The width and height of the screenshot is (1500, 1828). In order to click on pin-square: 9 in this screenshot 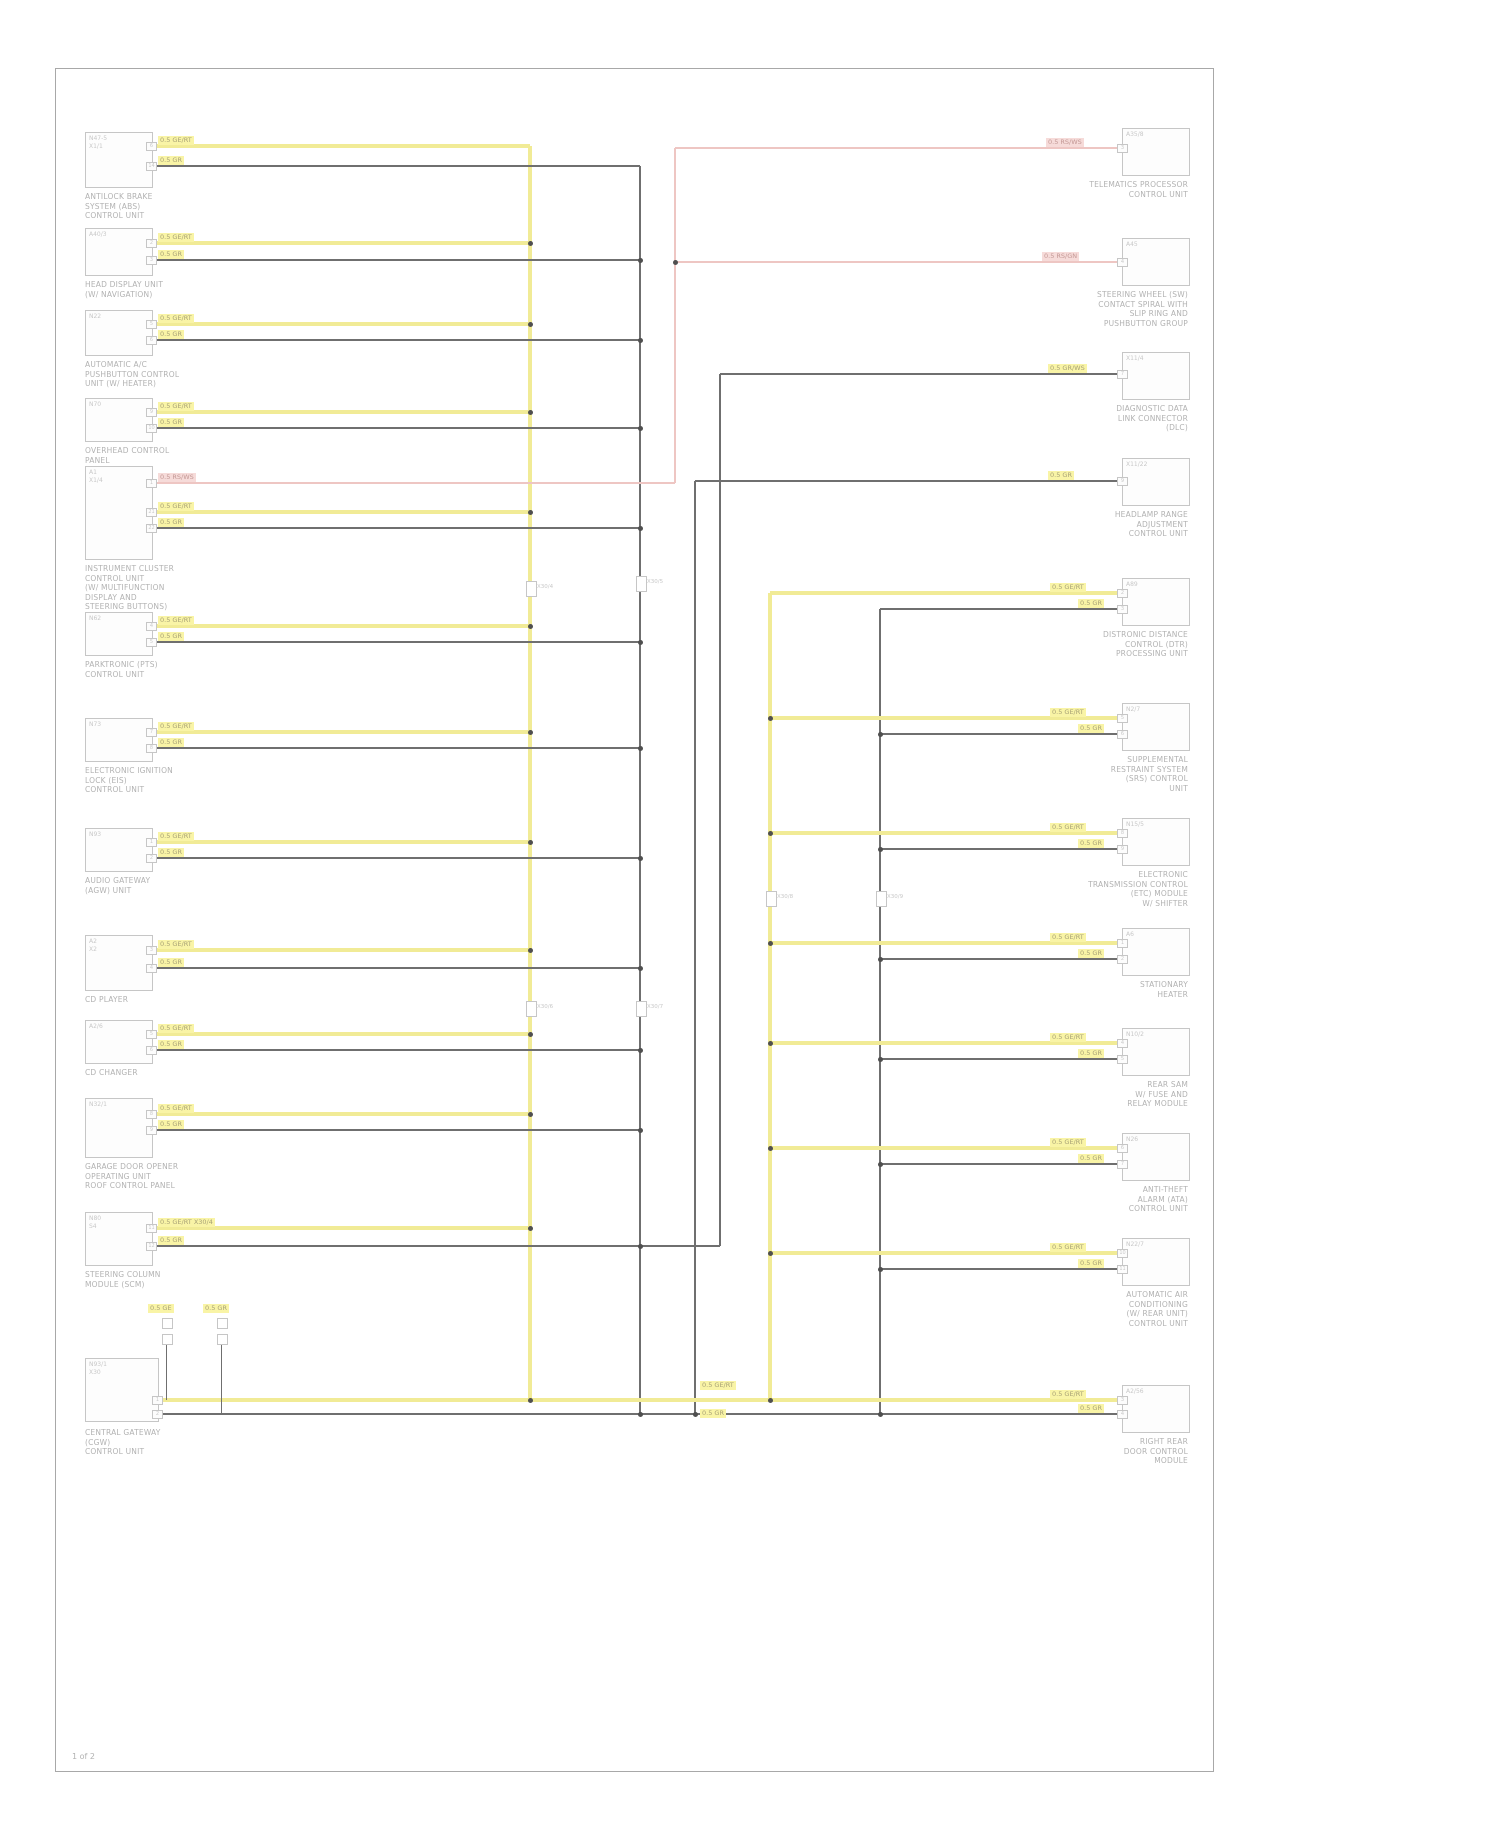, I will do `click(1122, 849)`.